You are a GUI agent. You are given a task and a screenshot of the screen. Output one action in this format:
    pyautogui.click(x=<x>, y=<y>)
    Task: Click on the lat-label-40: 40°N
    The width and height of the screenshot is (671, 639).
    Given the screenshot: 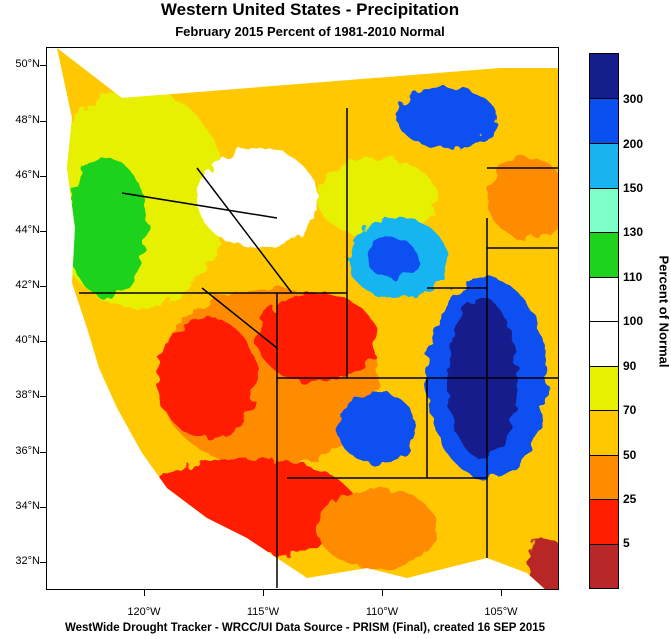 What is the action you would take?
    pyautogui.click(x=27, y=340)
    